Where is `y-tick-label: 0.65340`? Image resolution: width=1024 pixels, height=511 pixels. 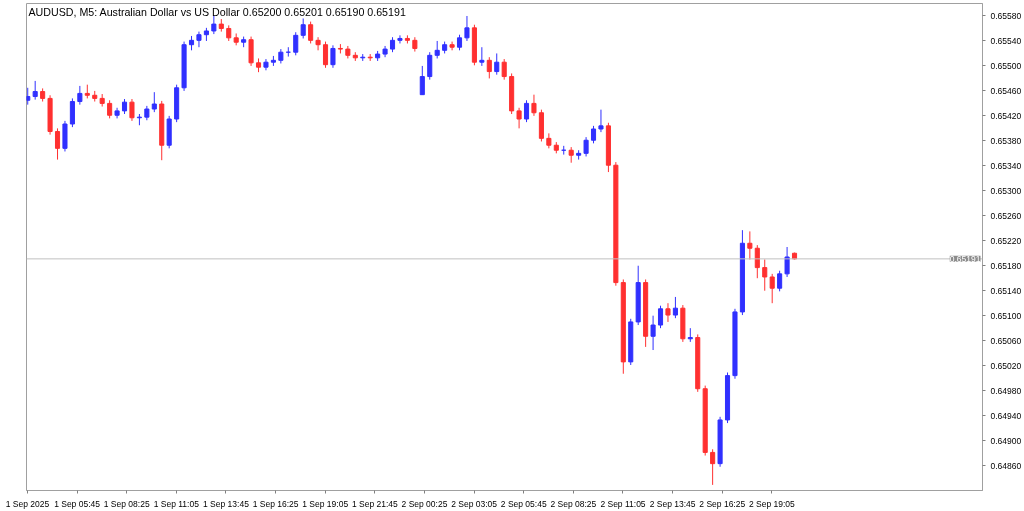 y-tick-label: 0.65340 is located at coordinates (1006, 165).